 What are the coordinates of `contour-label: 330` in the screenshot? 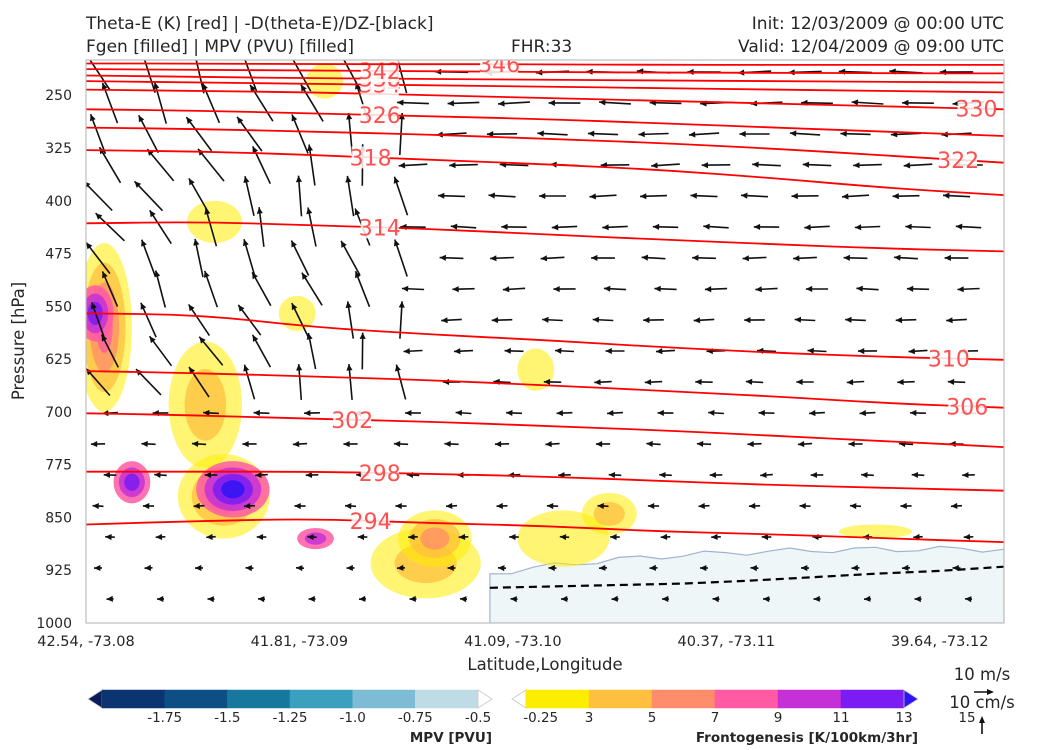 It's located at (977, 110).